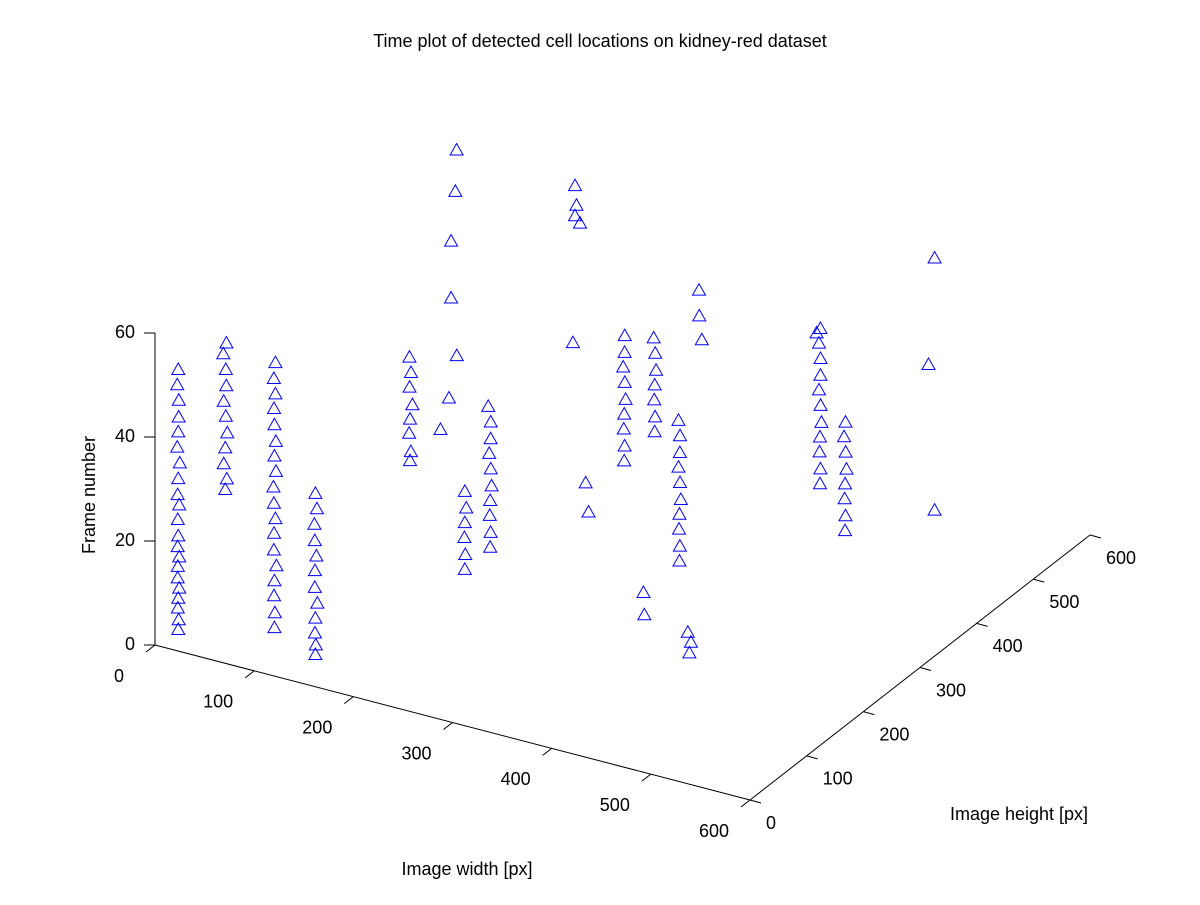 This screenshot has height=905, width=1200. What do you see at coordinates (894, 734) in the screenshot?
I see `y-tick-label: 200` at bounding box center [894, 734].